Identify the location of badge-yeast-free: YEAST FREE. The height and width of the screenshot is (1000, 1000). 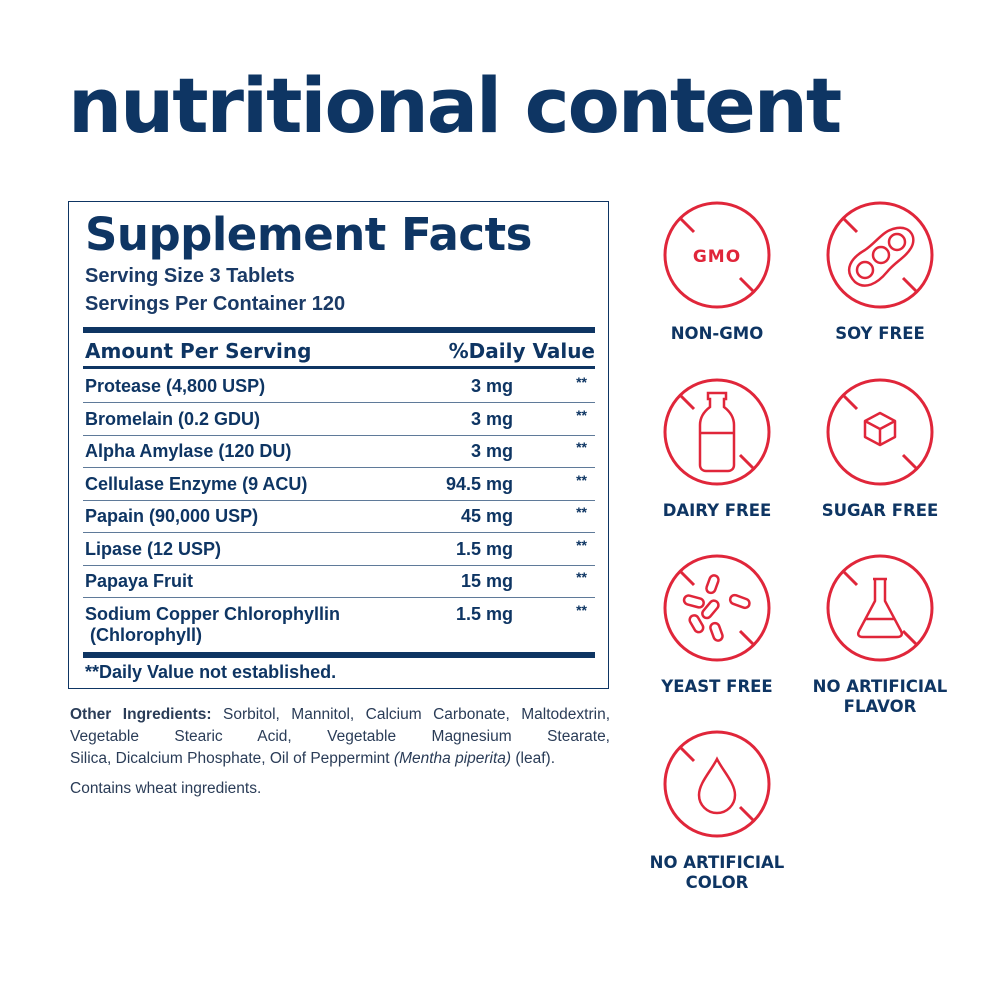
(717, 625).